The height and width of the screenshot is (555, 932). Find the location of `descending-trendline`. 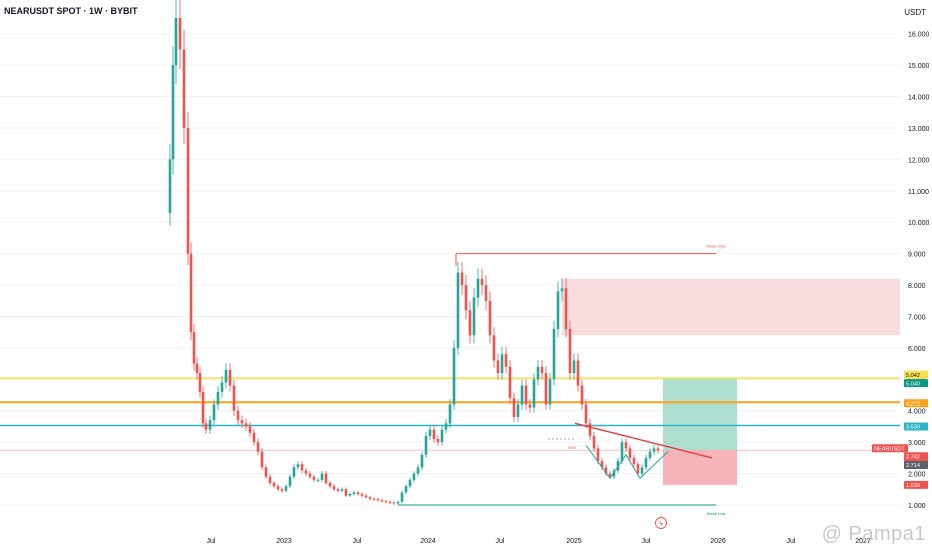

descending-trendline is located at coordinates (643, 440).